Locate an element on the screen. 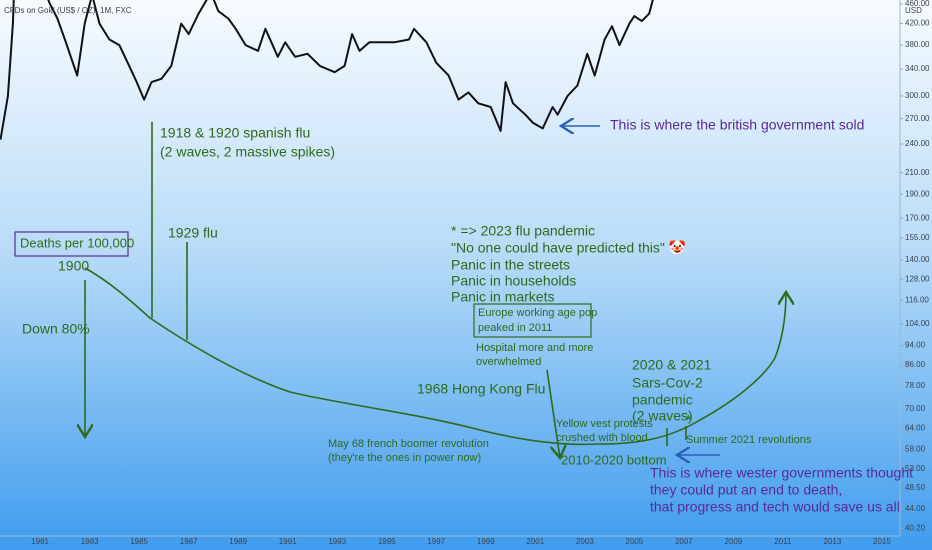  annotation: 1929 flu is located at coordinates (193, 233).